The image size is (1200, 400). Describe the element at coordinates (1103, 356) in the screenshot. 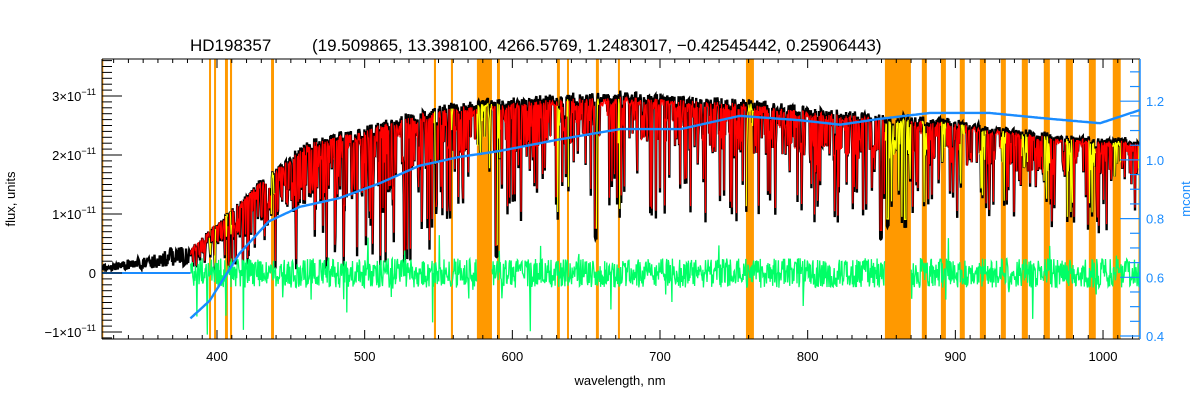

I see `x-tick-label: 1000` at that location.